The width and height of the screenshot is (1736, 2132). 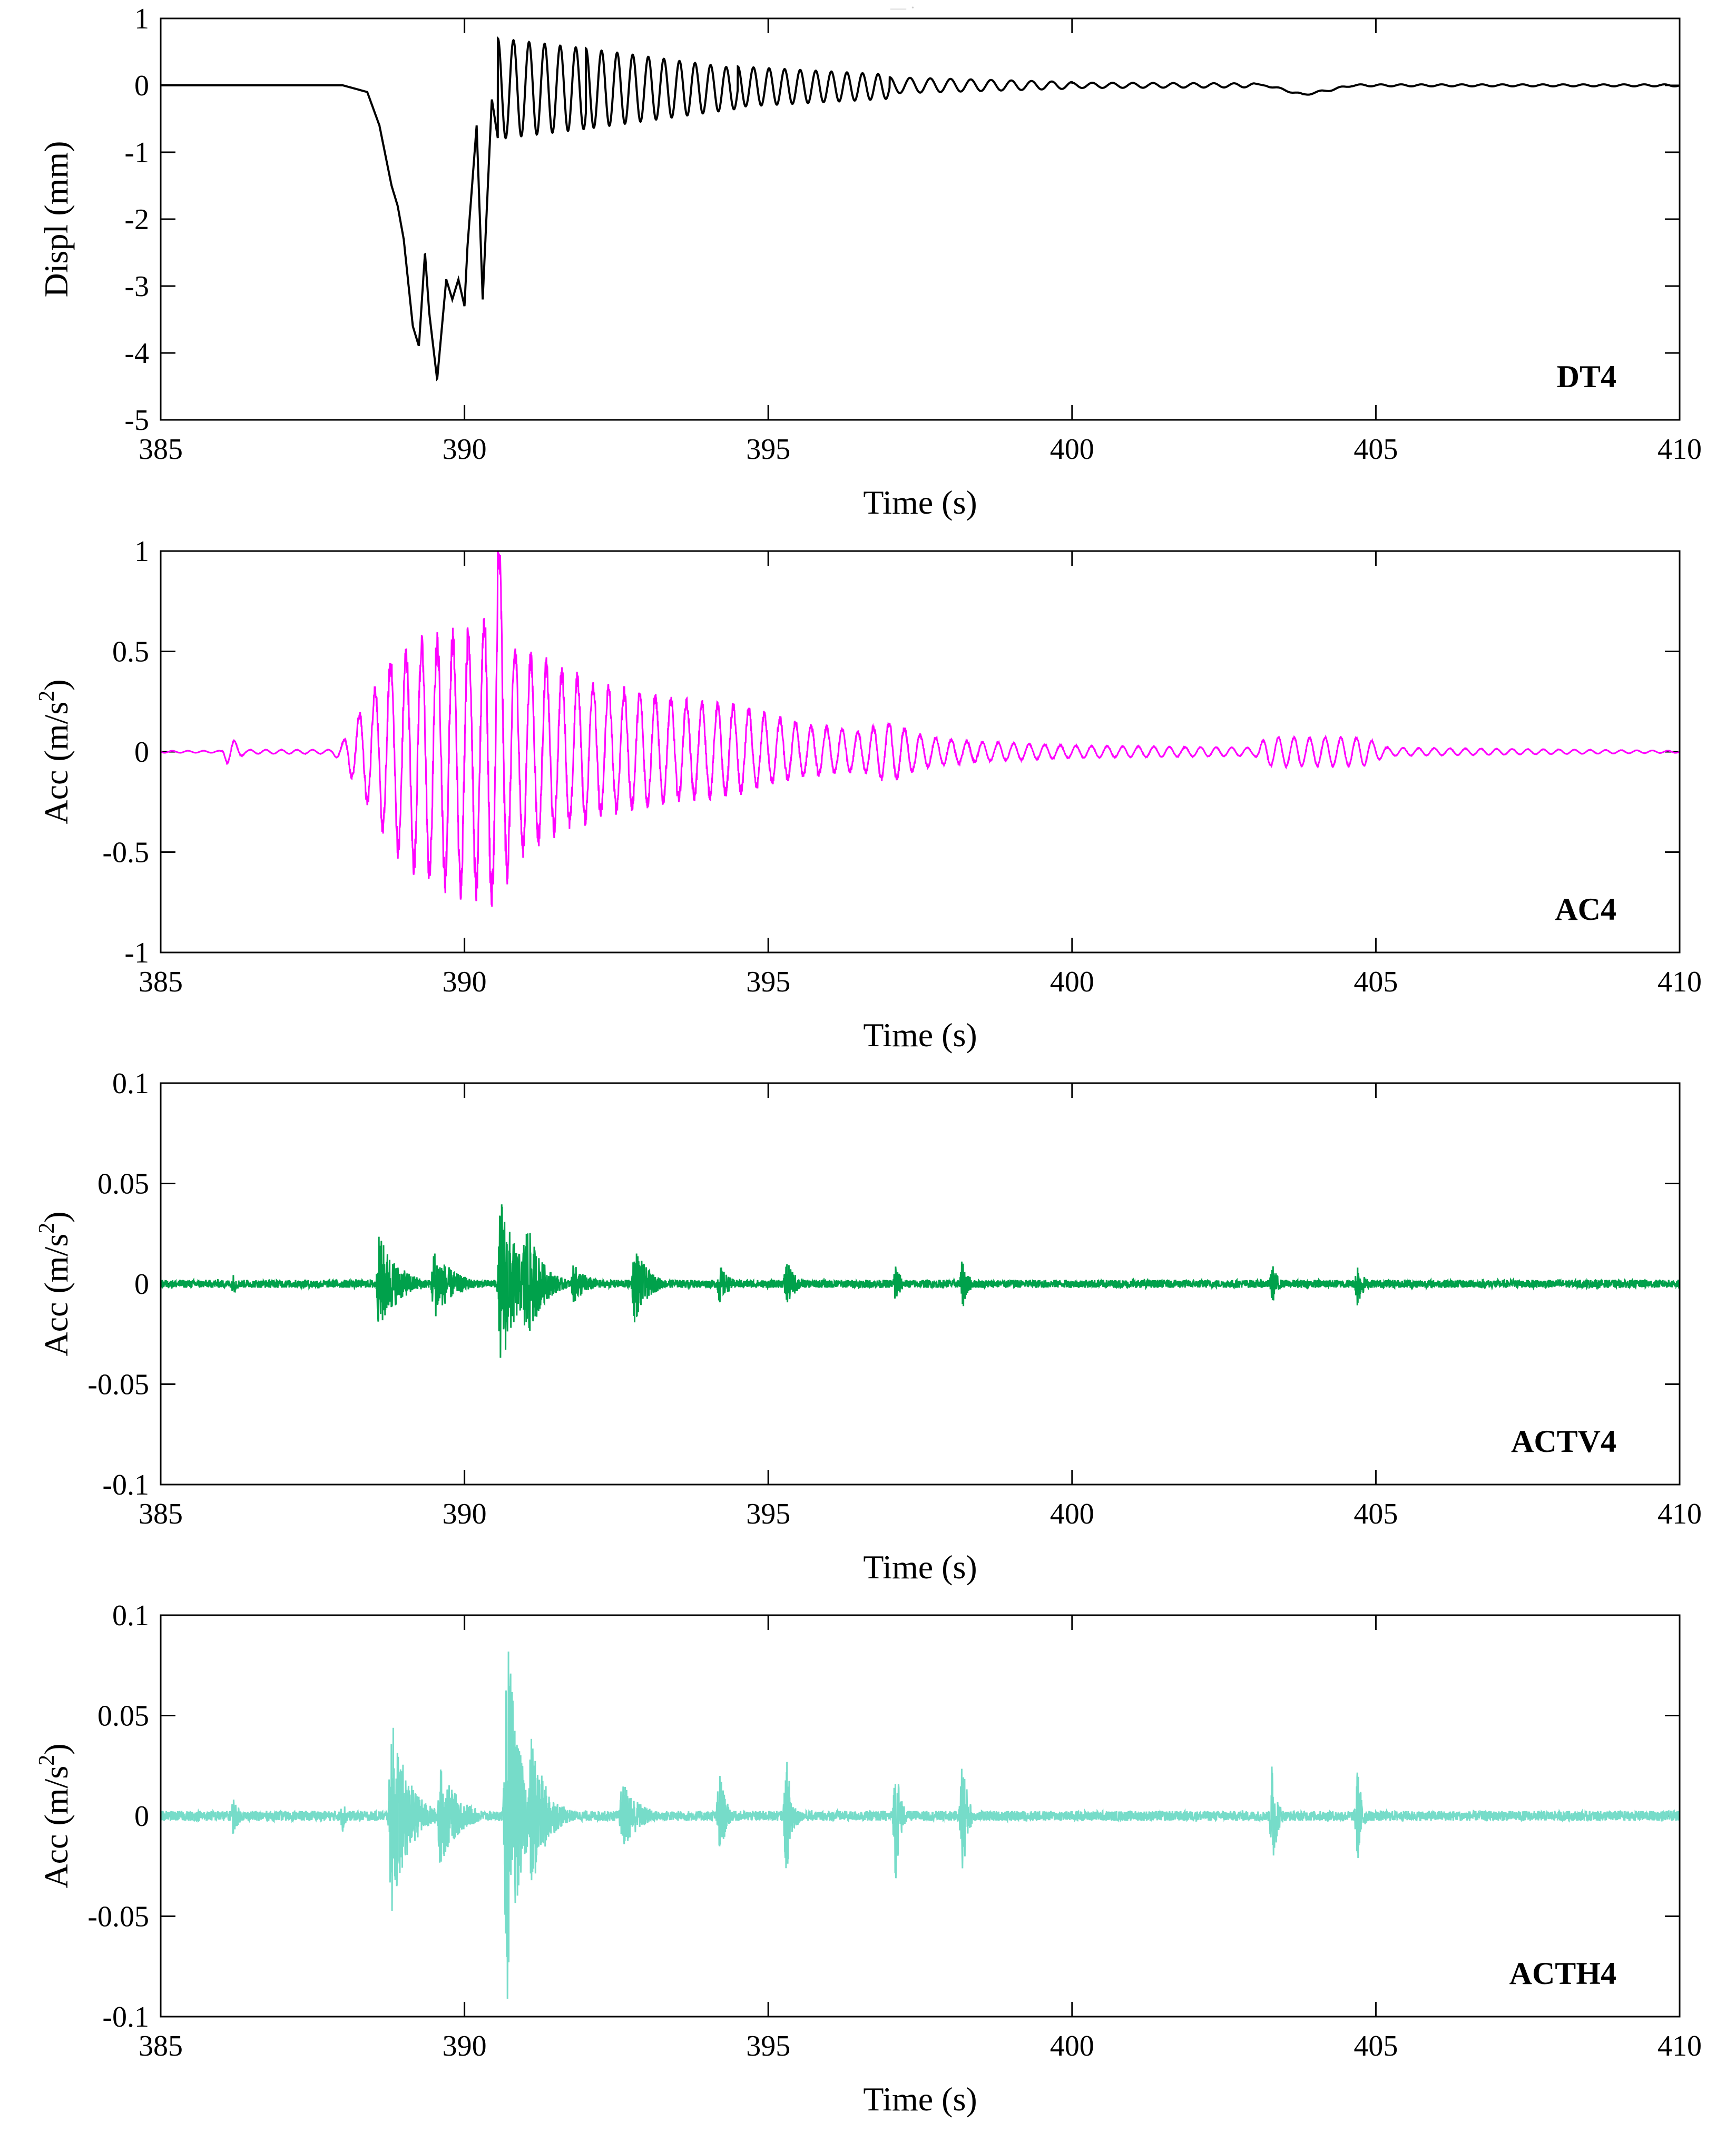 I want to click on top-caption: — ·, so click(x=903, y=8).